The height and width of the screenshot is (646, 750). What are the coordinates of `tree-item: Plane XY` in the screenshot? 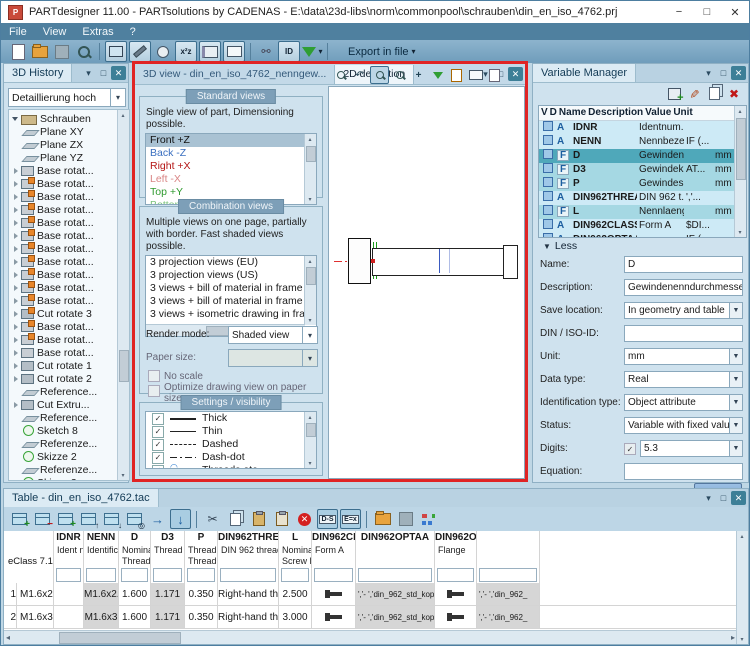 It's located at (69, 131).